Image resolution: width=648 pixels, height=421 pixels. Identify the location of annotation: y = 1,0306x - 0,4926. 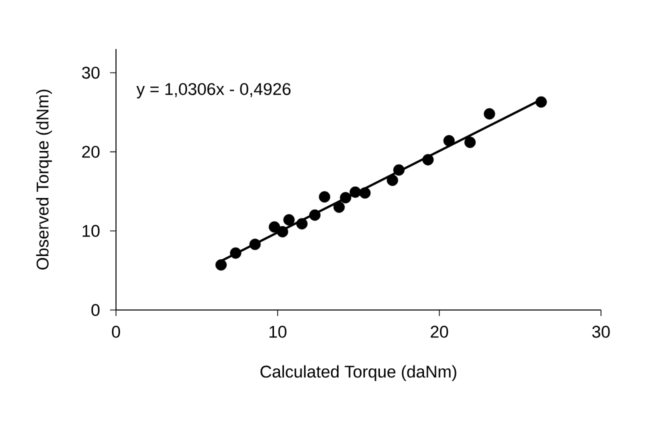
(213, 90).